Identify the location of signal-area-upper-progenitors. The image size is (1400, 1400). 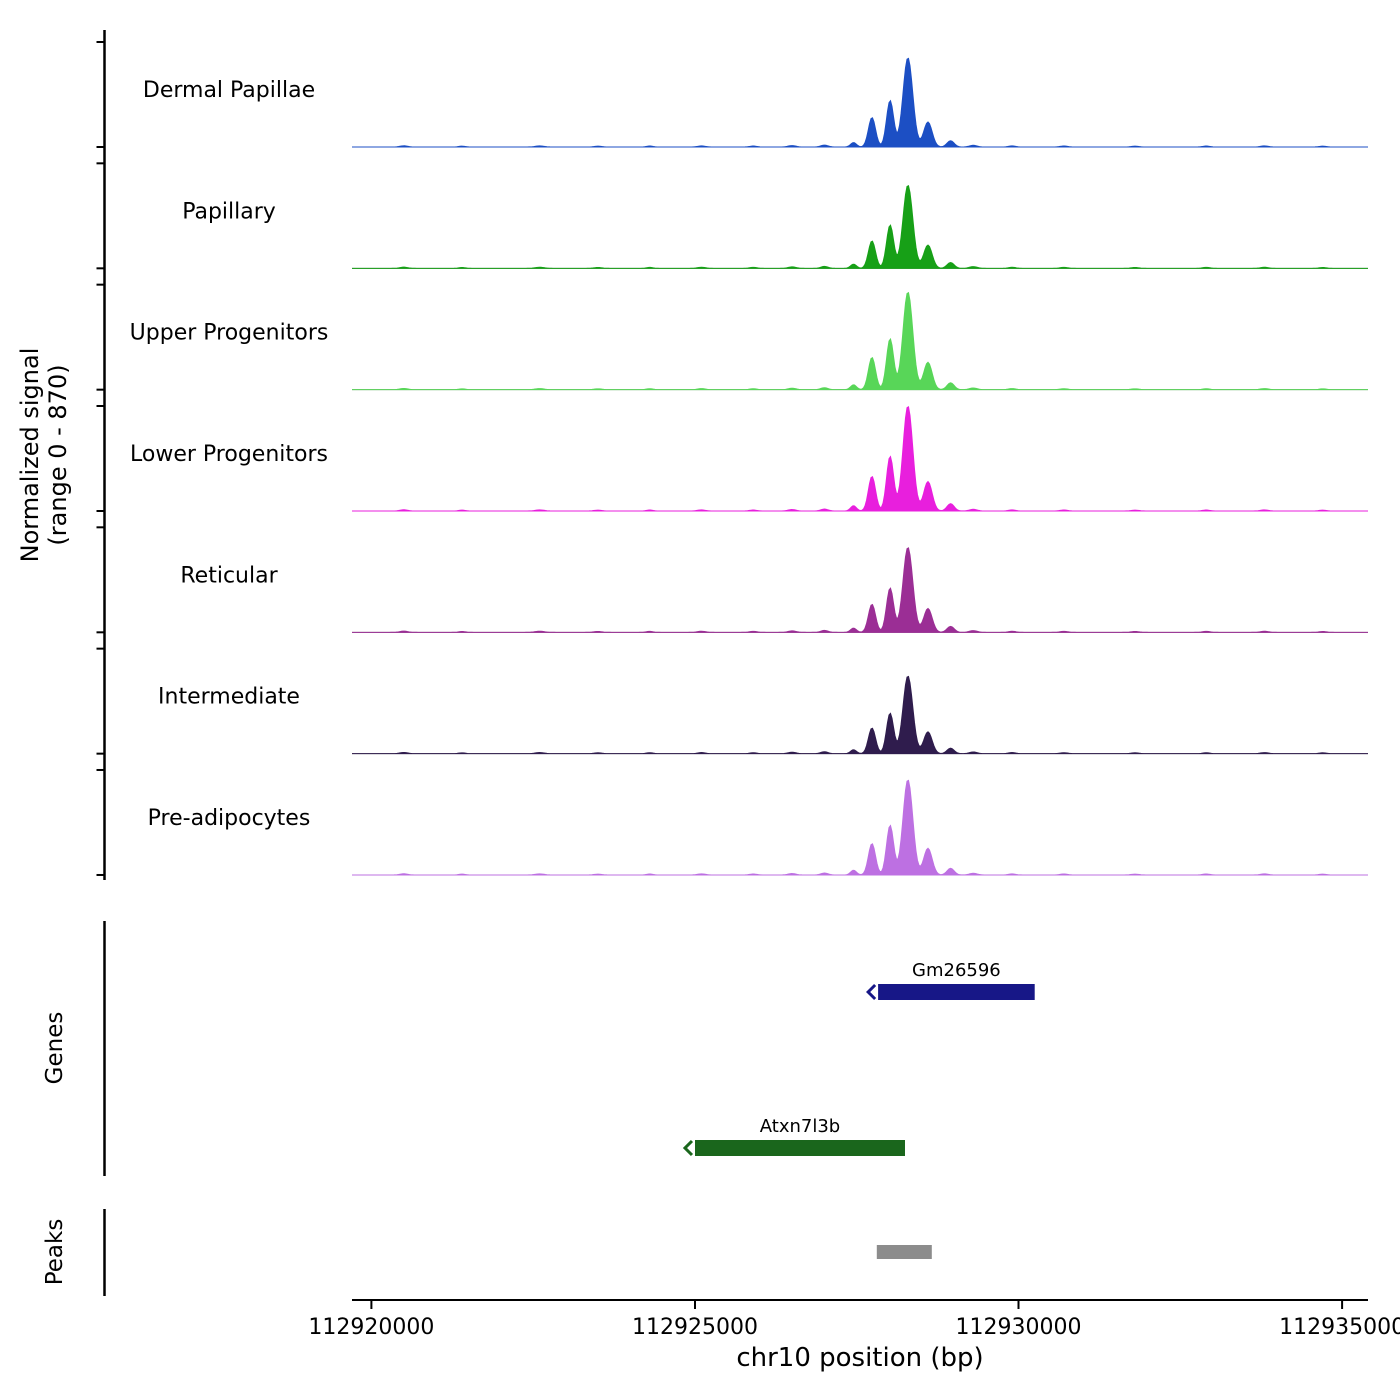
(860, 341).